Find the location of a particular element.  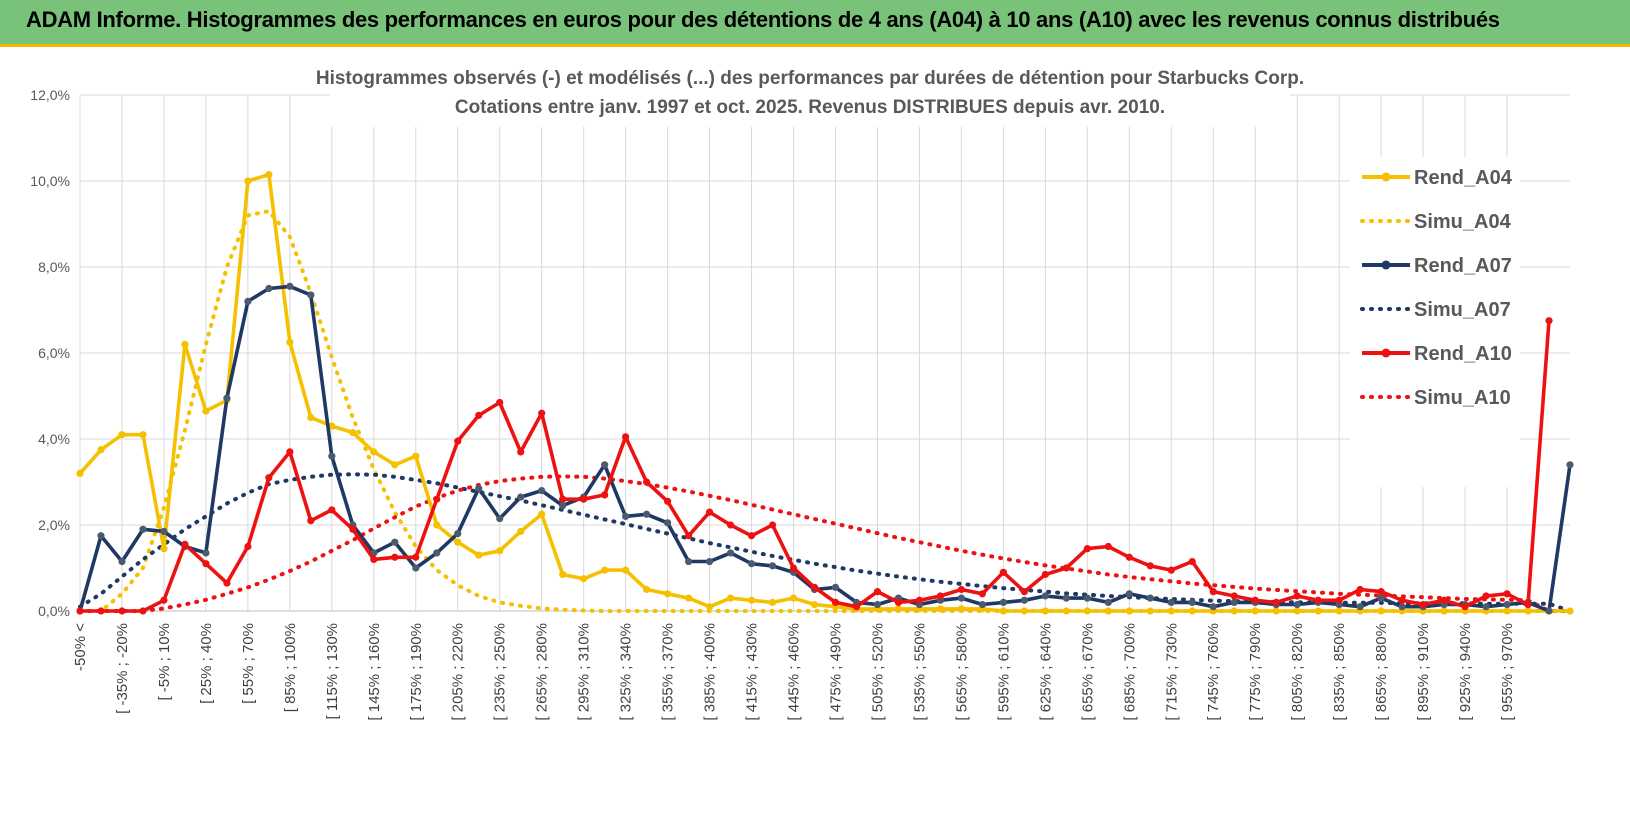

x-tick-label: [ 955% ; 970% is located at coordinates (1507, 672).